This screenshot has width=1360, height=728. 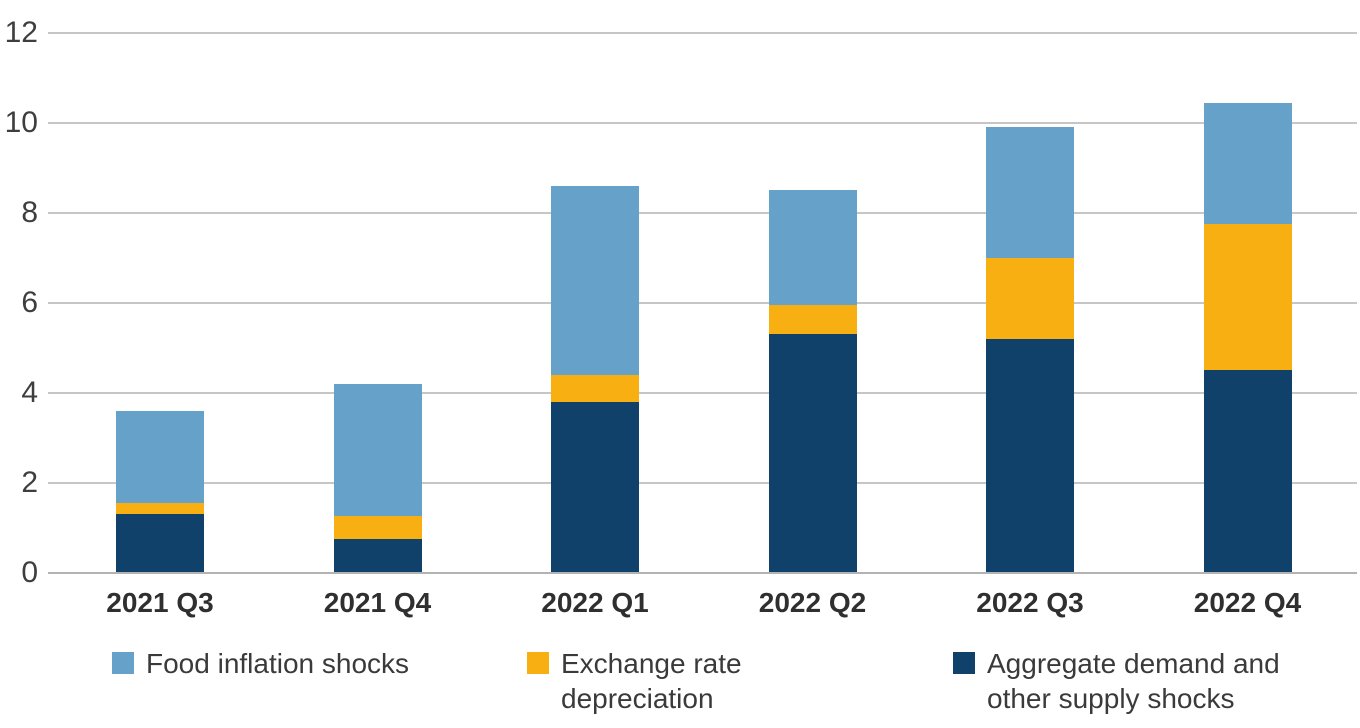 I want to click on bar-segment-aggregate-demand-and-other-supply-shocks-2022-q2, so click(x=812, y=453).